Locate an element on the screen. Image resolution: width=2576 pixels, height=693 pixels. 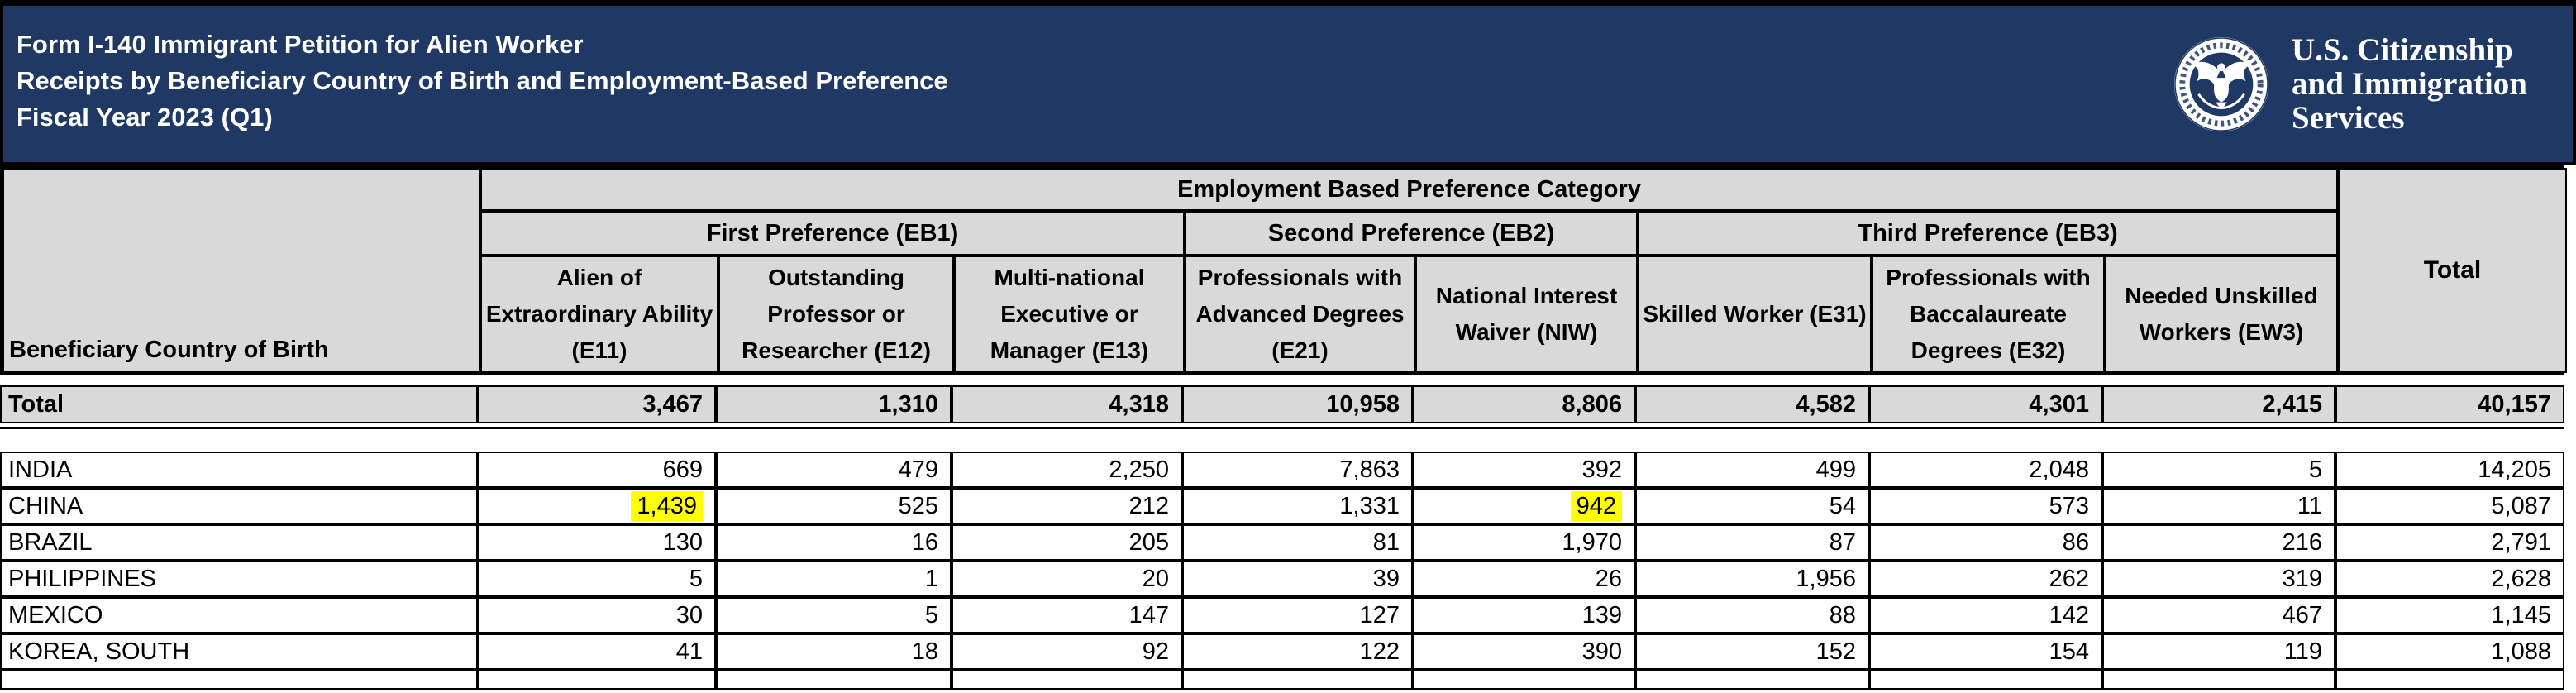
wordmark-line-2: and Immigration is located at coordinates (2409, 84).